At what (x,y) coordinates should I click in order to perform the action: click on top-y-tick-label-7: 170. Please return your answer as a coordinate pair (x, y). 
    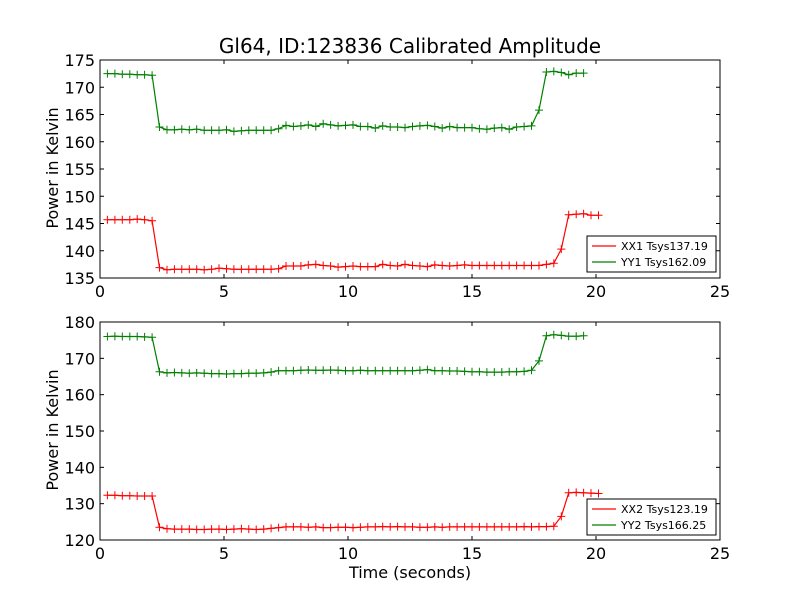
    Looking at the image, I should click on (79, 87).